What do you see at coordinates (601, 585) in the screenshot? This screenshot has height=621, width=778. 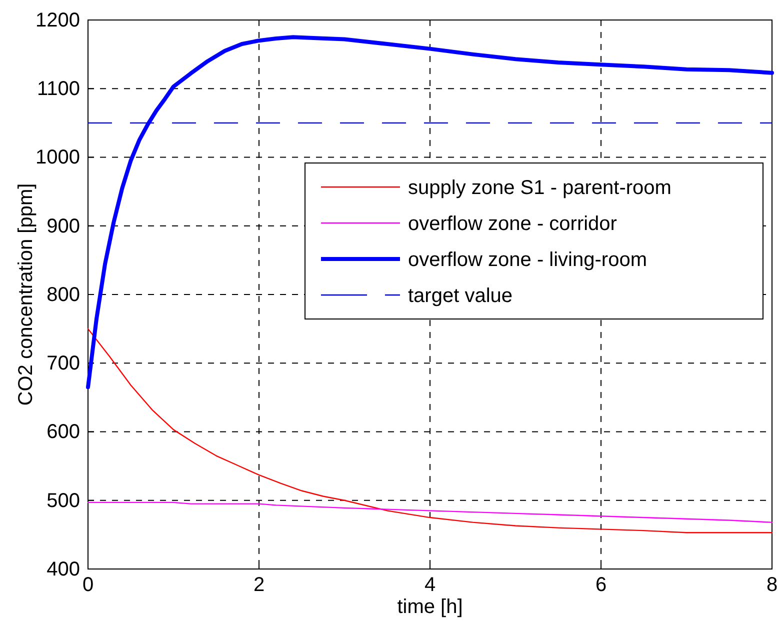 I see `x-tick-label: 6` at bounding box center [601, 585].